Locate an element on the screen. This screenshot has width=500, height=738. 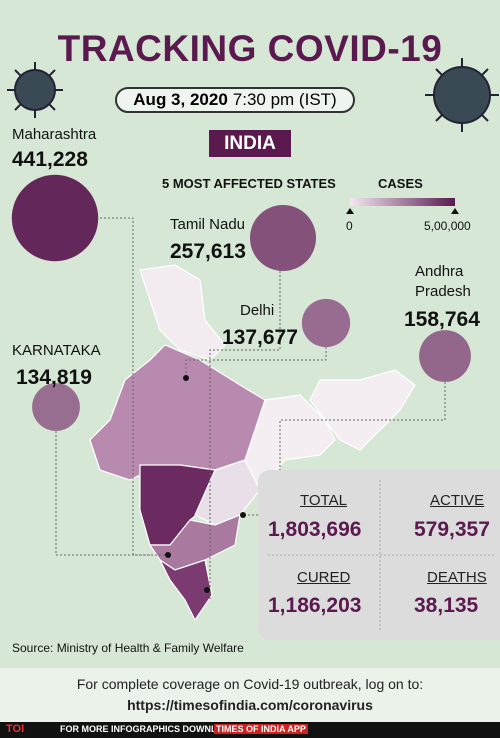
total-value: 1,186,203 is located at coordinates (315, 605).